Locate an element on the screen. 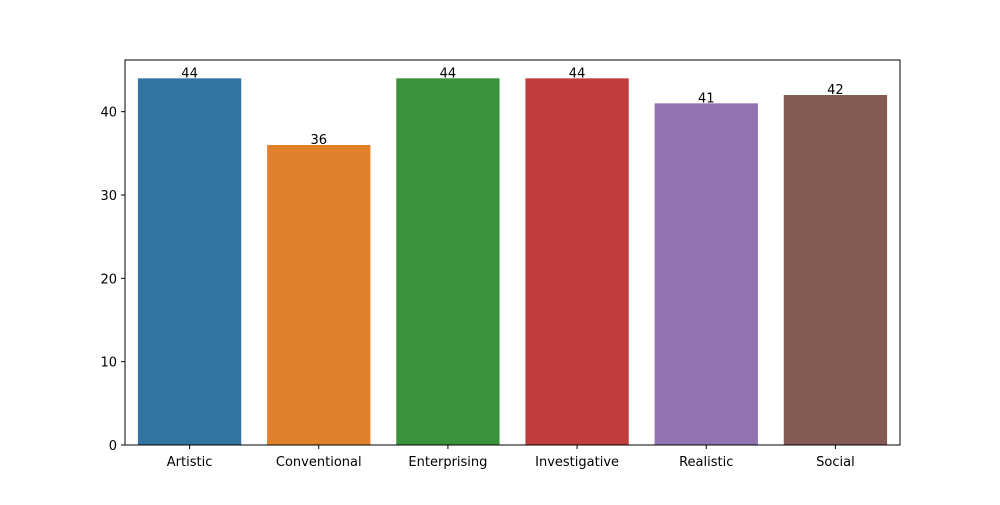  y-axis: 0 10 20 30 40 is located at coordinates (112, 280).